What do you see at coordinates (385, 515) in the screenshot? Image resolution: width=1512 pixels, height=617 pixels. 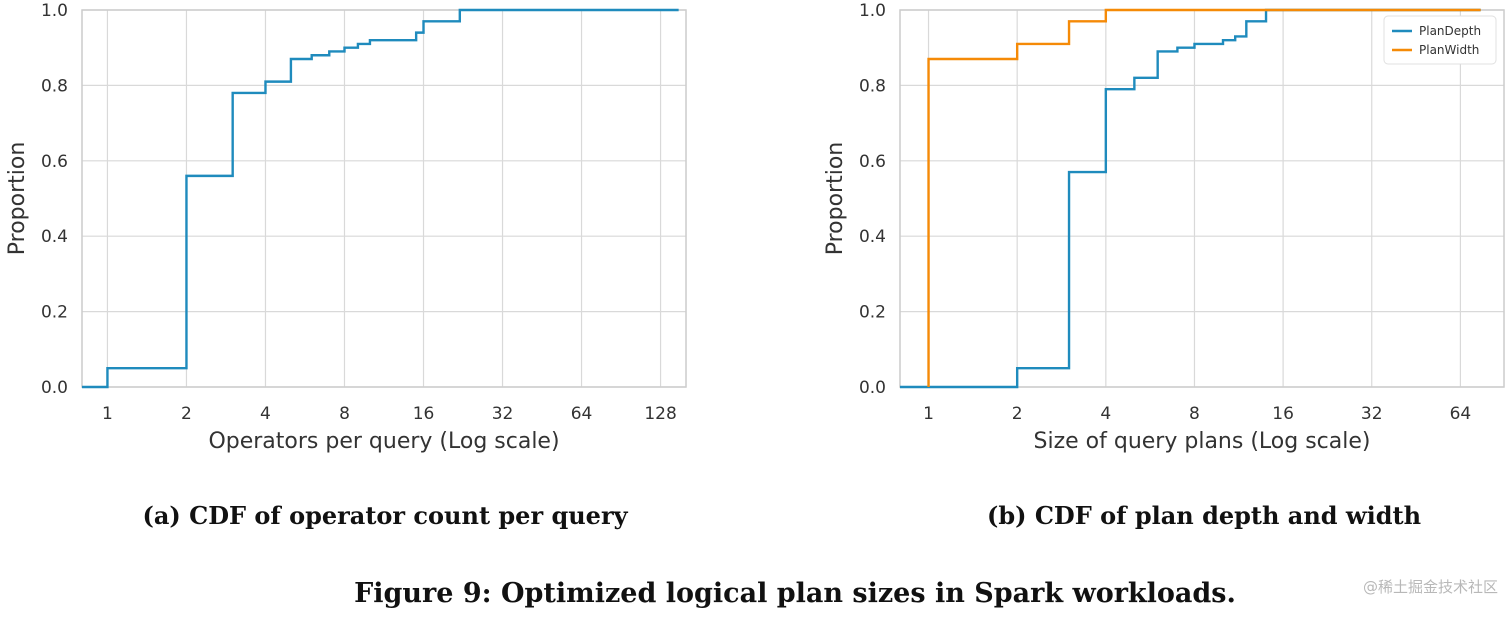 I see `caption-a: (a) CDF of operator count per query` at bounding box center [385, 515].